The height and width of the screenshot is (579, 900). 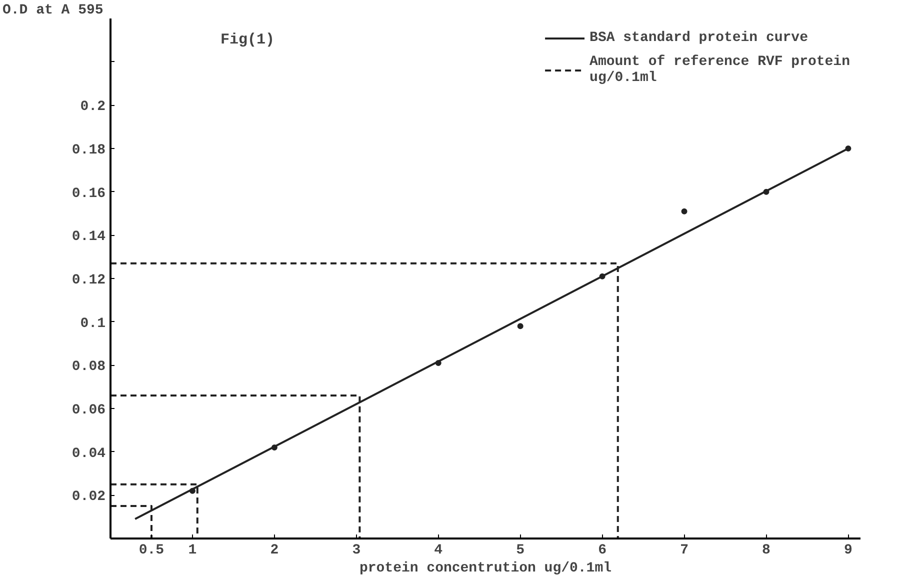 I want to click on legend-label: BSA standard protein curve, so click(x=699, y=38).